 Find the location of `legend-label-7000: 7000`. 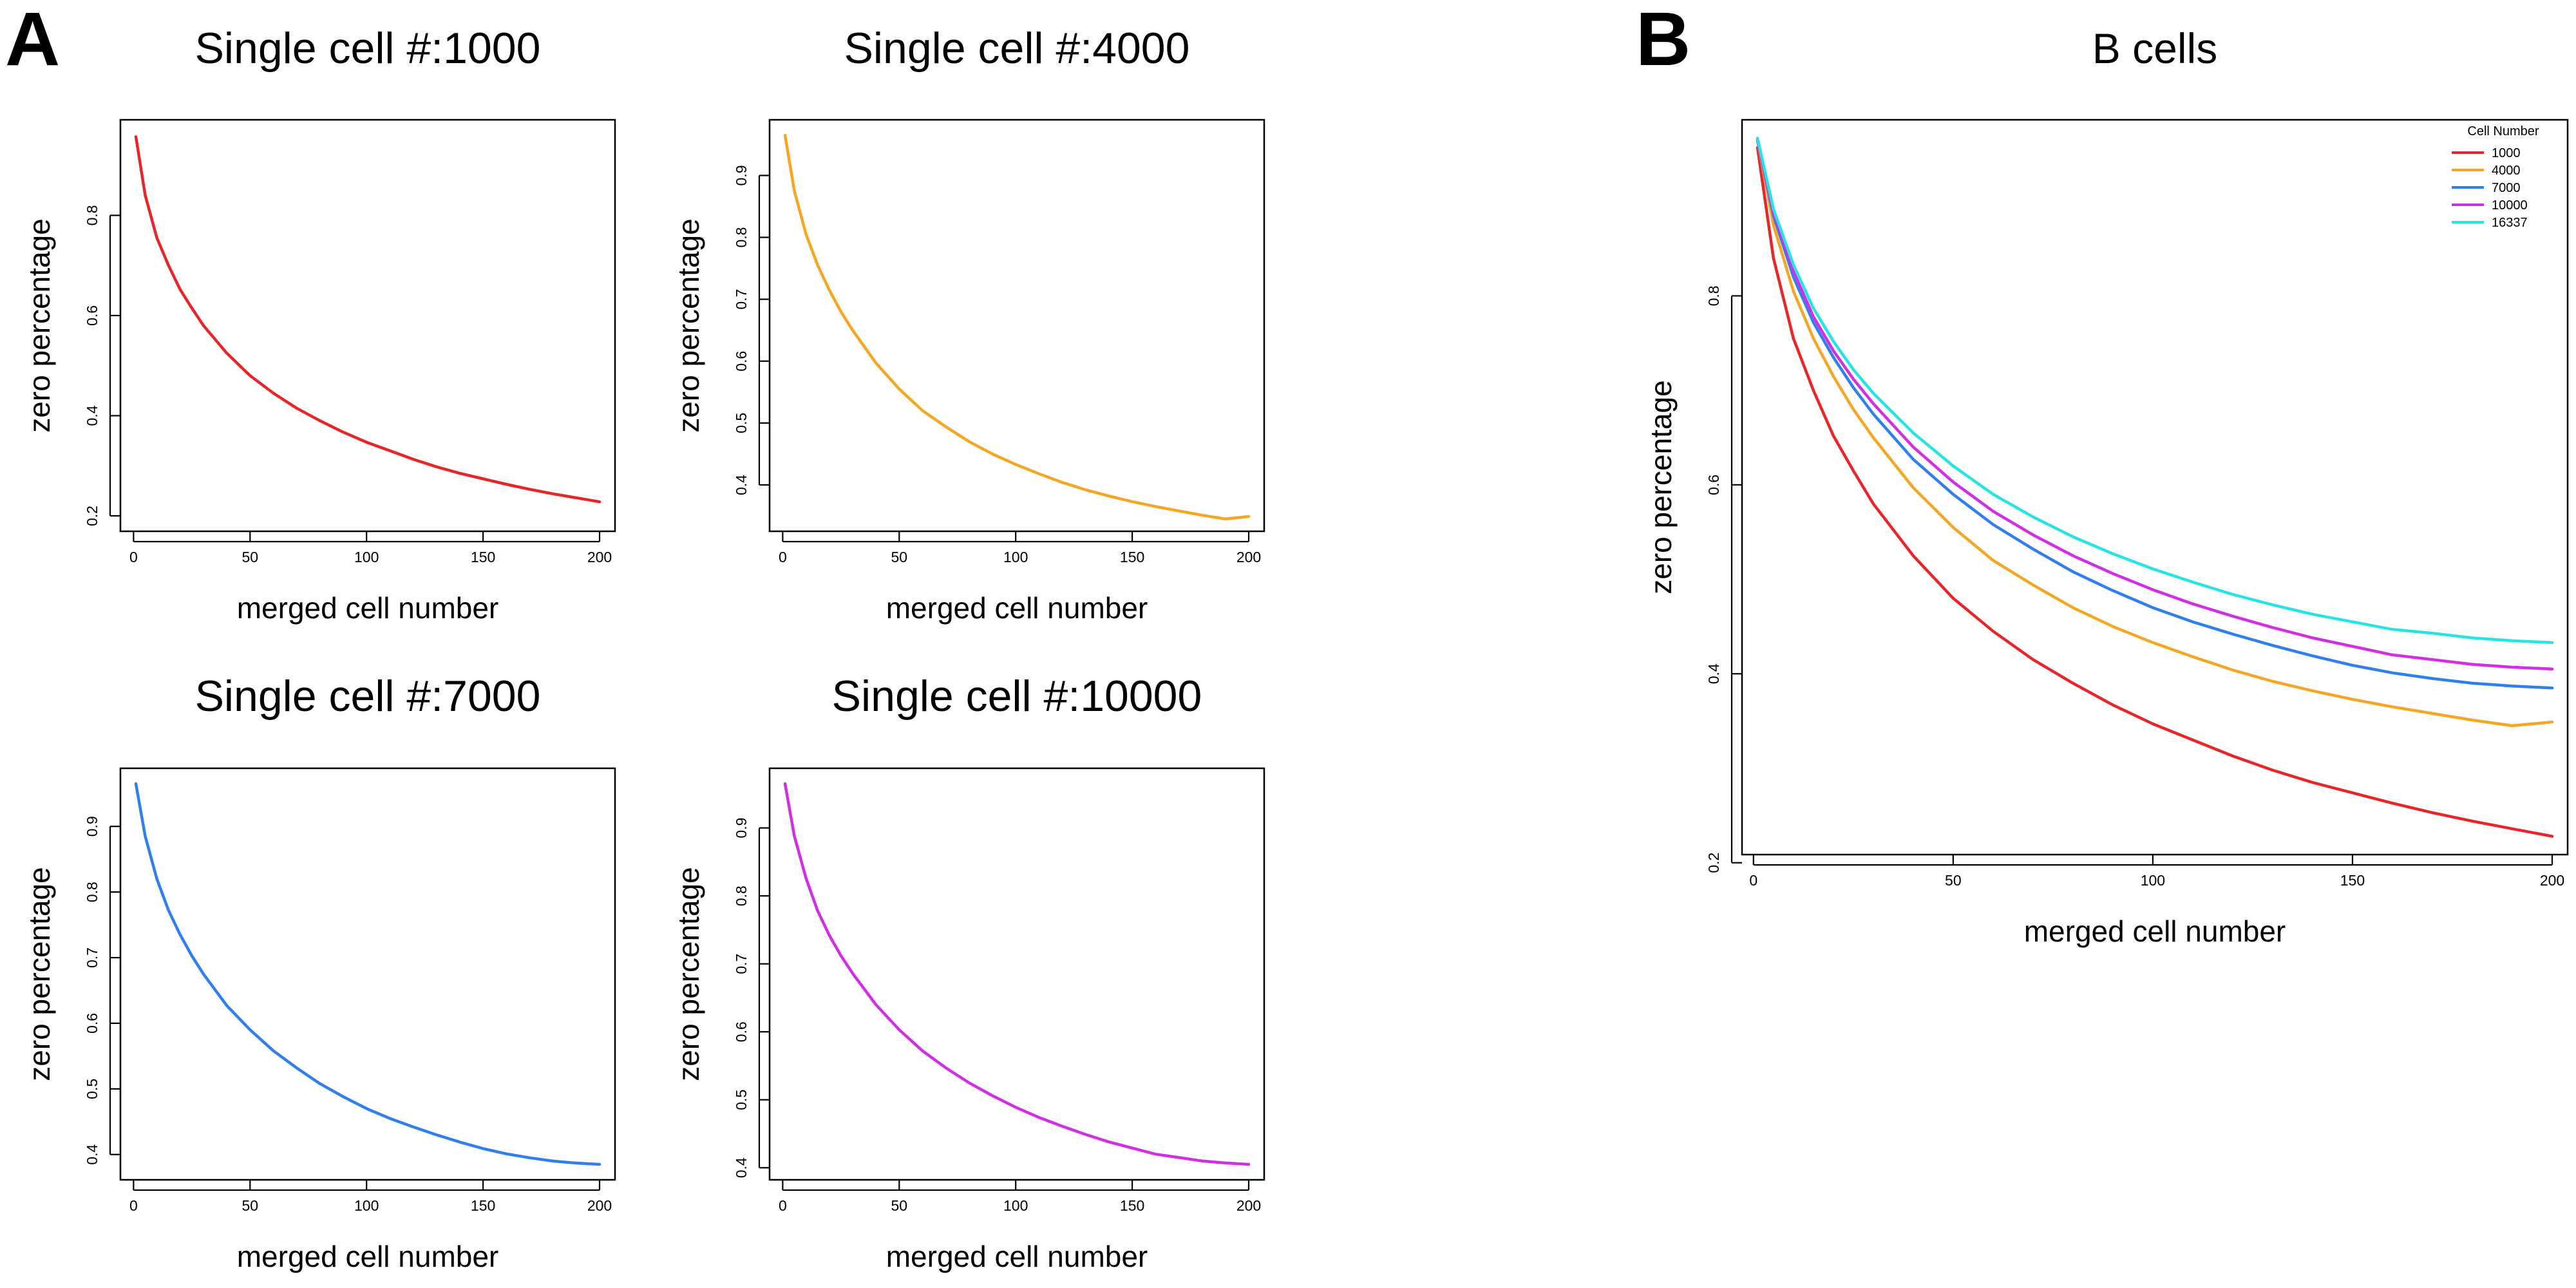

legend-label-7000: 7000 is located at coordinates (2506, 188).